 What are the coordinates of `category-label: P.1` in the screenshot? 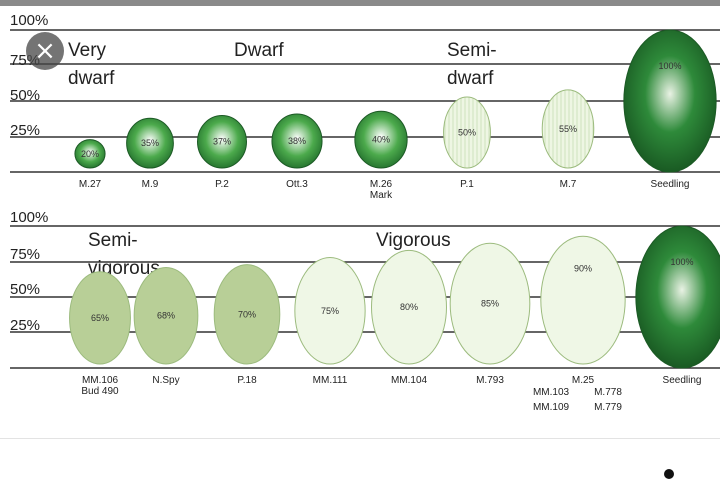 It's located at (467, 184).